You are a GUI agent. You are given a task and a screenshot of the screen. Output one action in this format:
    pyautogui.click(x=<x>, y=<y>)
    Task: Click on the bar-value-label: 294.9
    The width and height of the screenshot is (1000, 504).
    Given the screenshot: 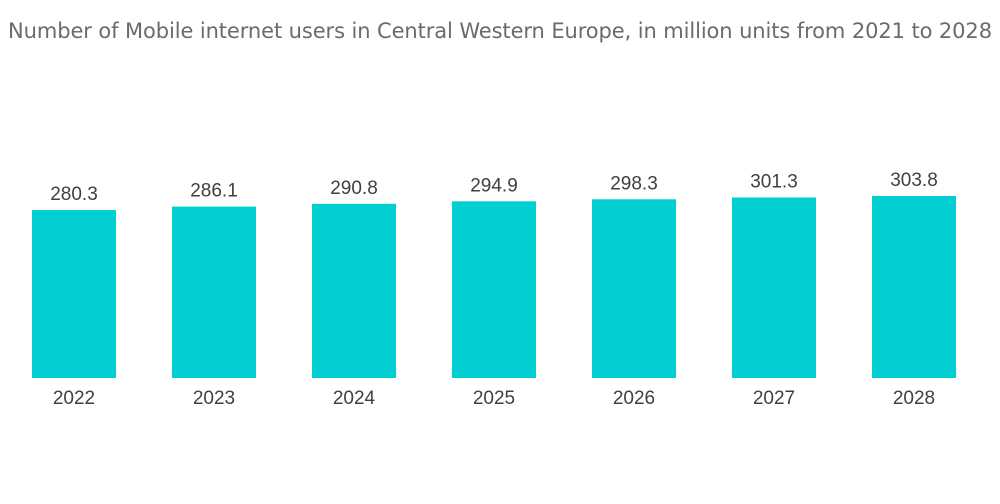 What is the action you would take?
    pyautogui.click(x=494, y=185)
    